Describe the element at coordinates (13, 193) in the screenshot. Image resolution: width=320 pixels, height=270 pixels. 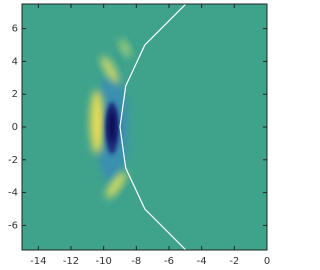
I see `y-tick-label: -4` at that location.